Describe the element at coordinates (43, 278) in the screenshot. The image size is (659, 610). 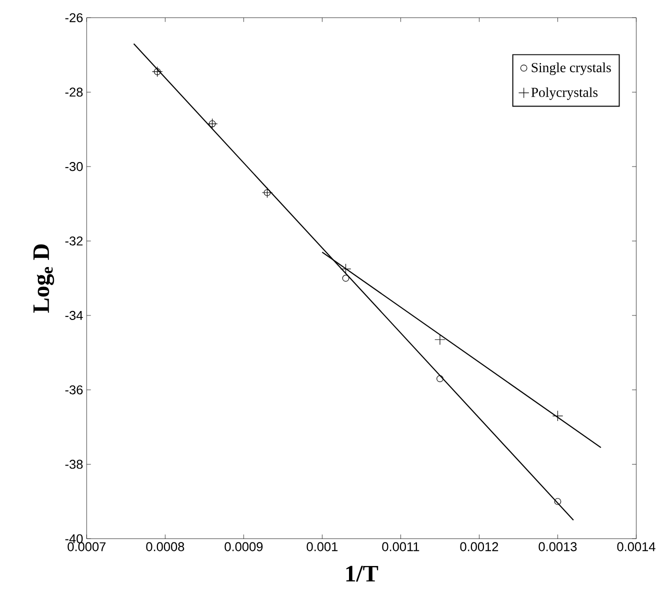
I see `y-axis-title: Log$_{e}$ D` at that location.